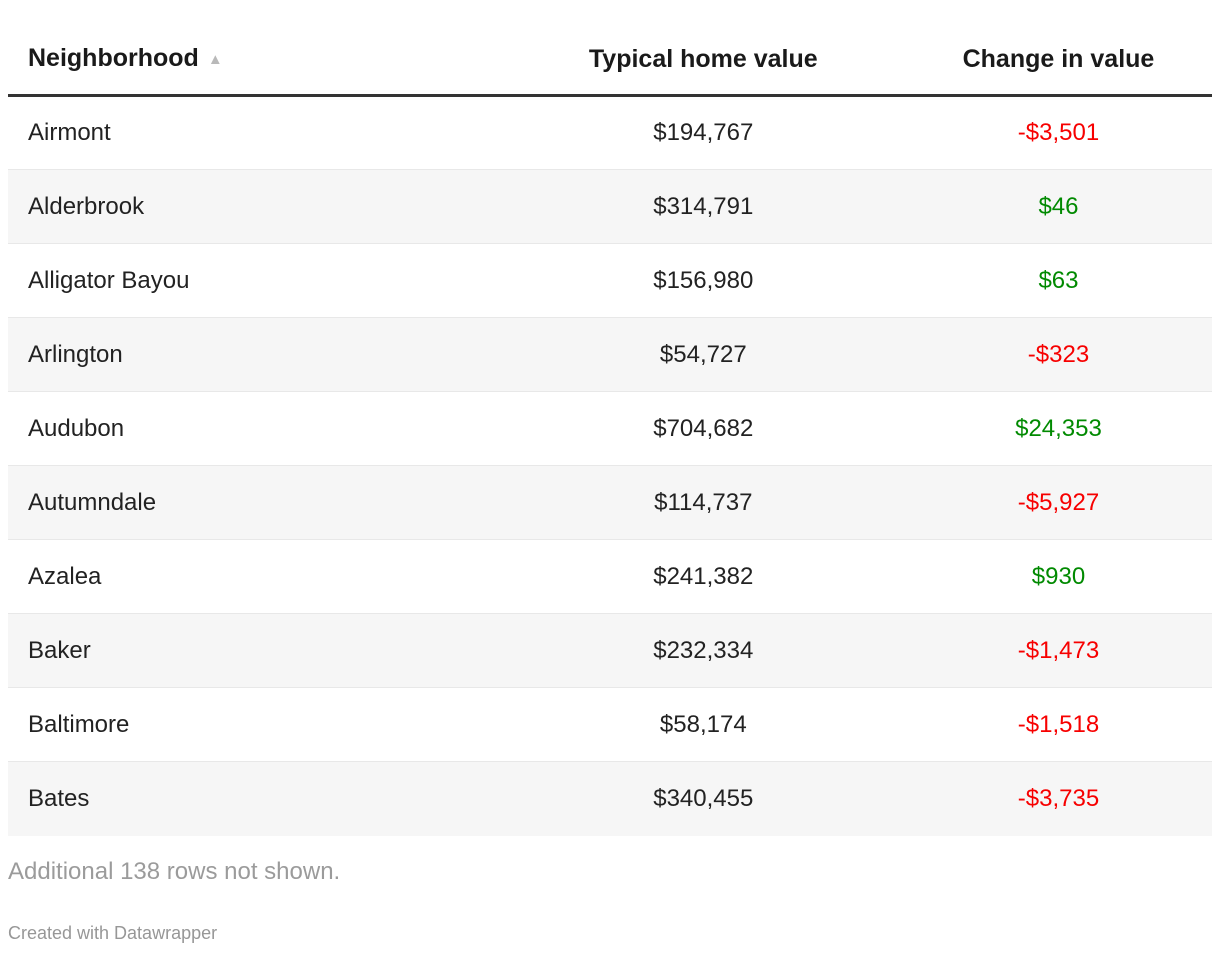  Describe the element at coordinates (703, 132) in the screenshot. I see `home-value-cell: $194,767` at that location.